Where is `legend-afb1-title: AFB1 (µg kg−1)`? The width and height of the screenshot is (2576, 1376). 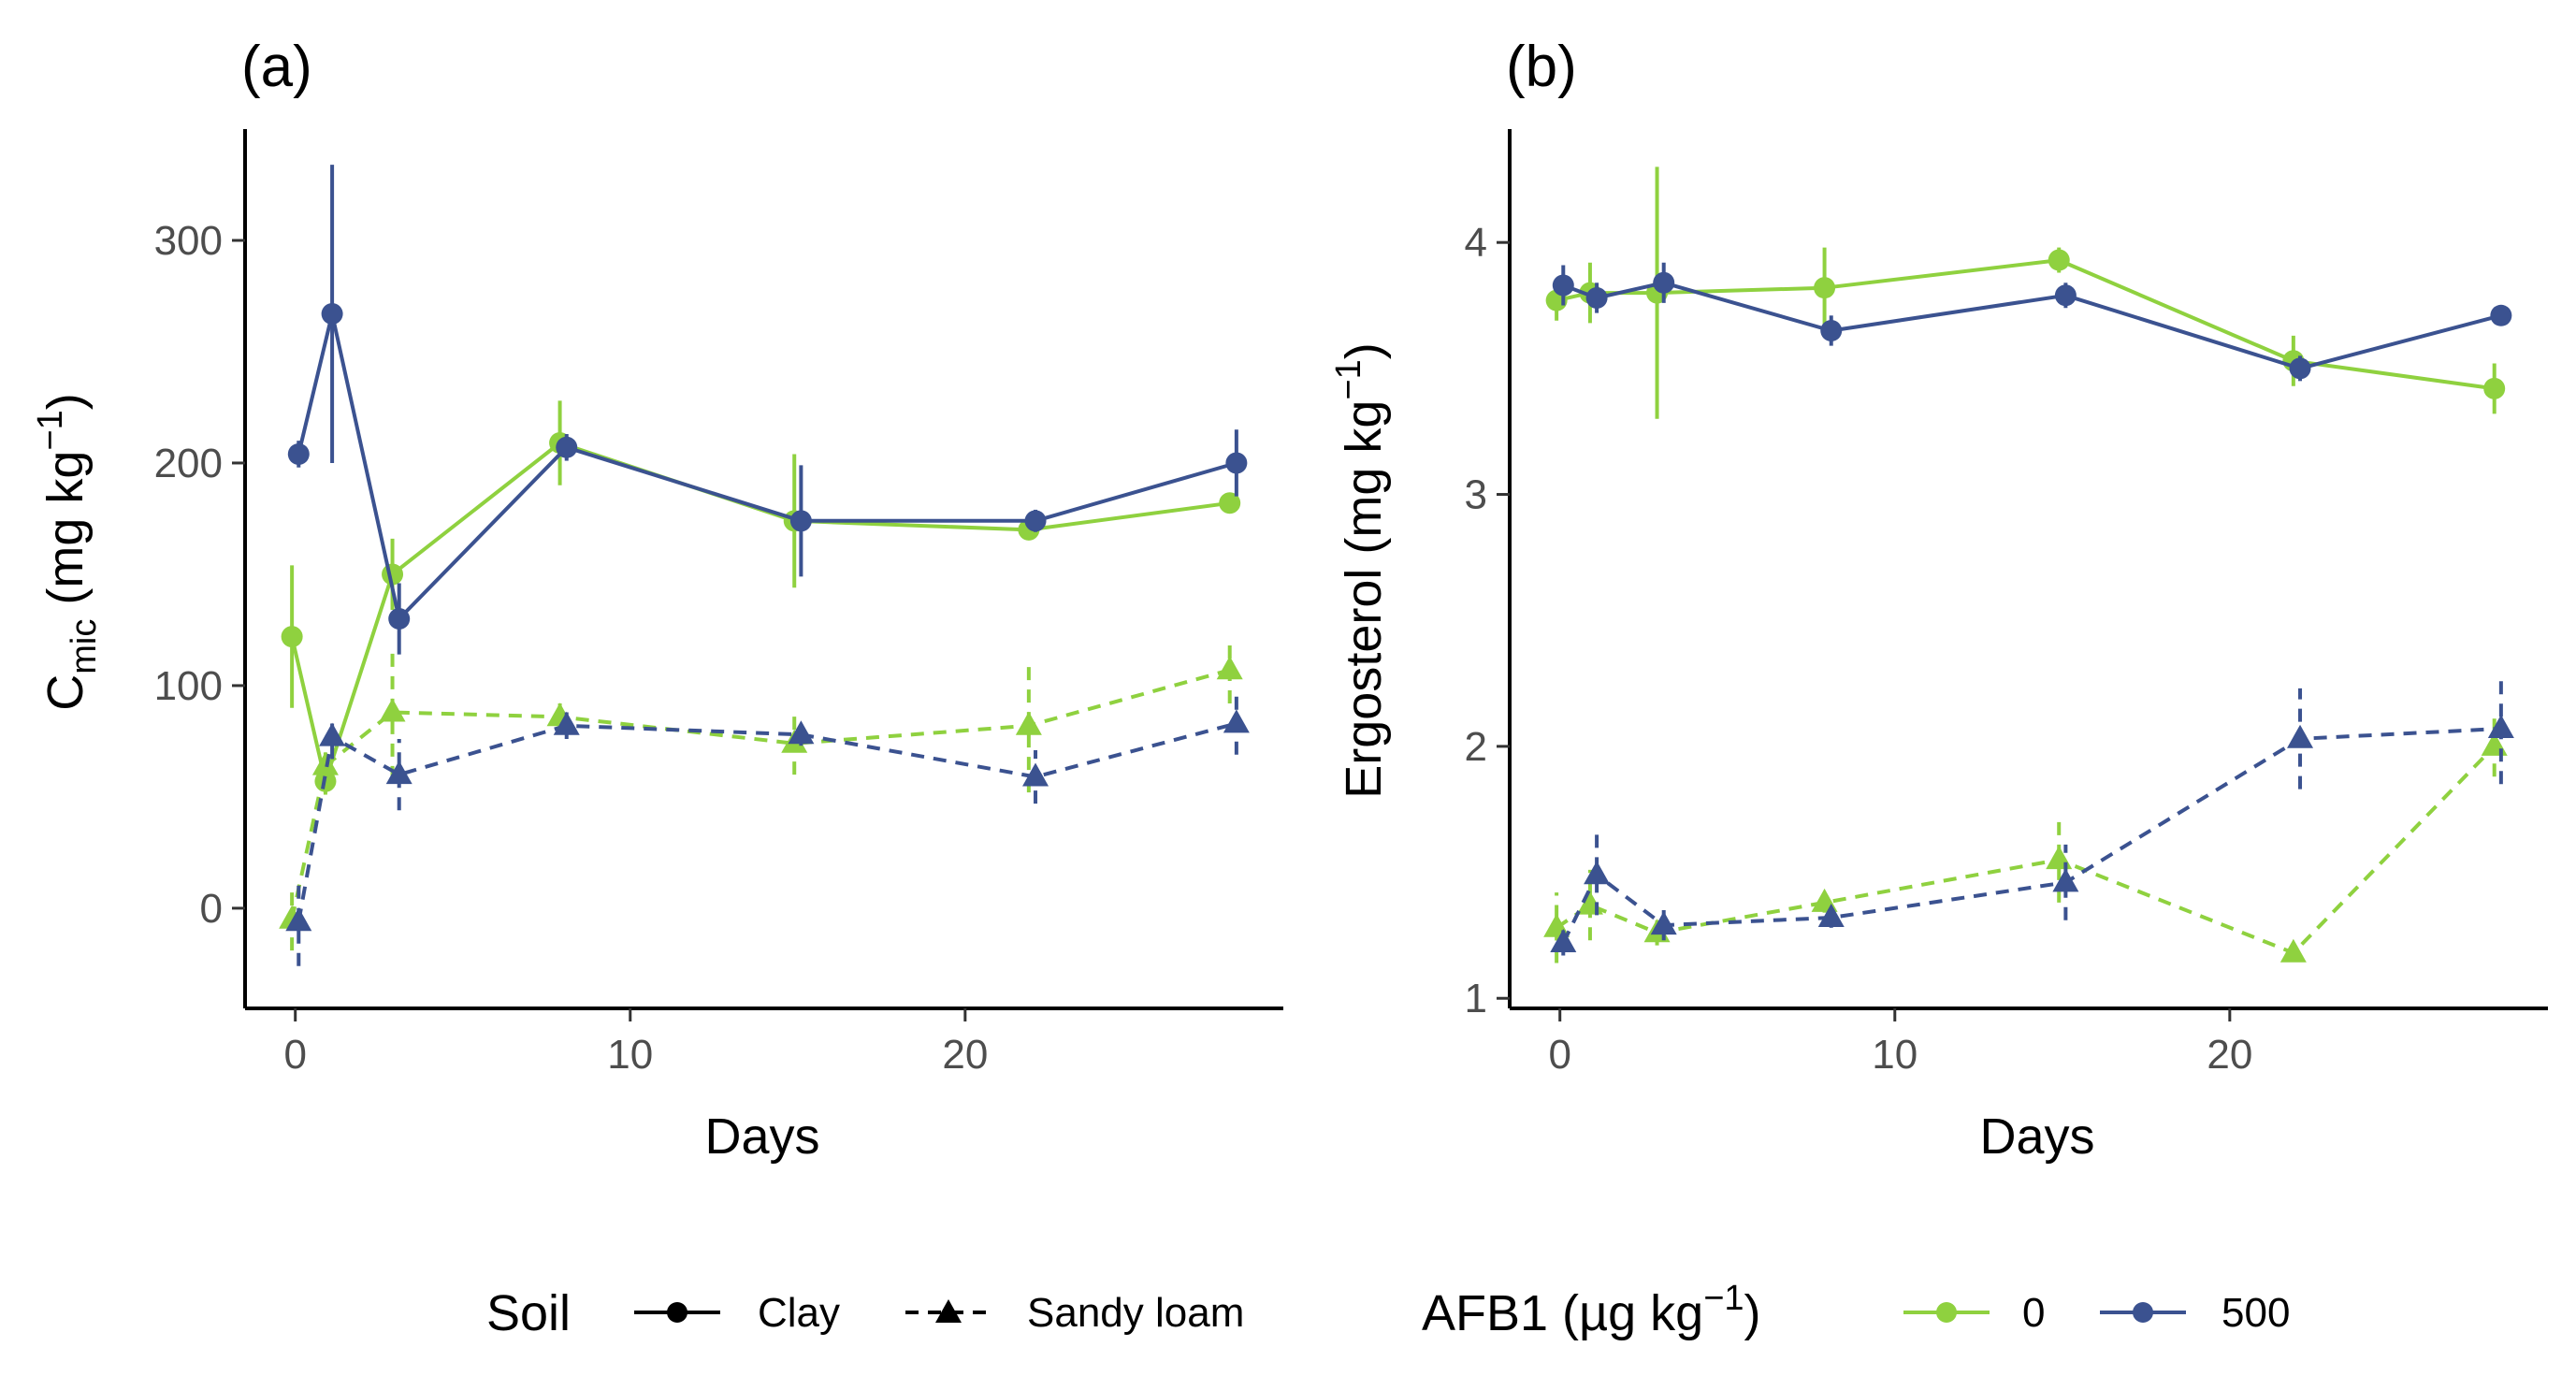 legend-afb1-title: AFB1 (µg kg−1) is located at coordinates (1592, 1310).